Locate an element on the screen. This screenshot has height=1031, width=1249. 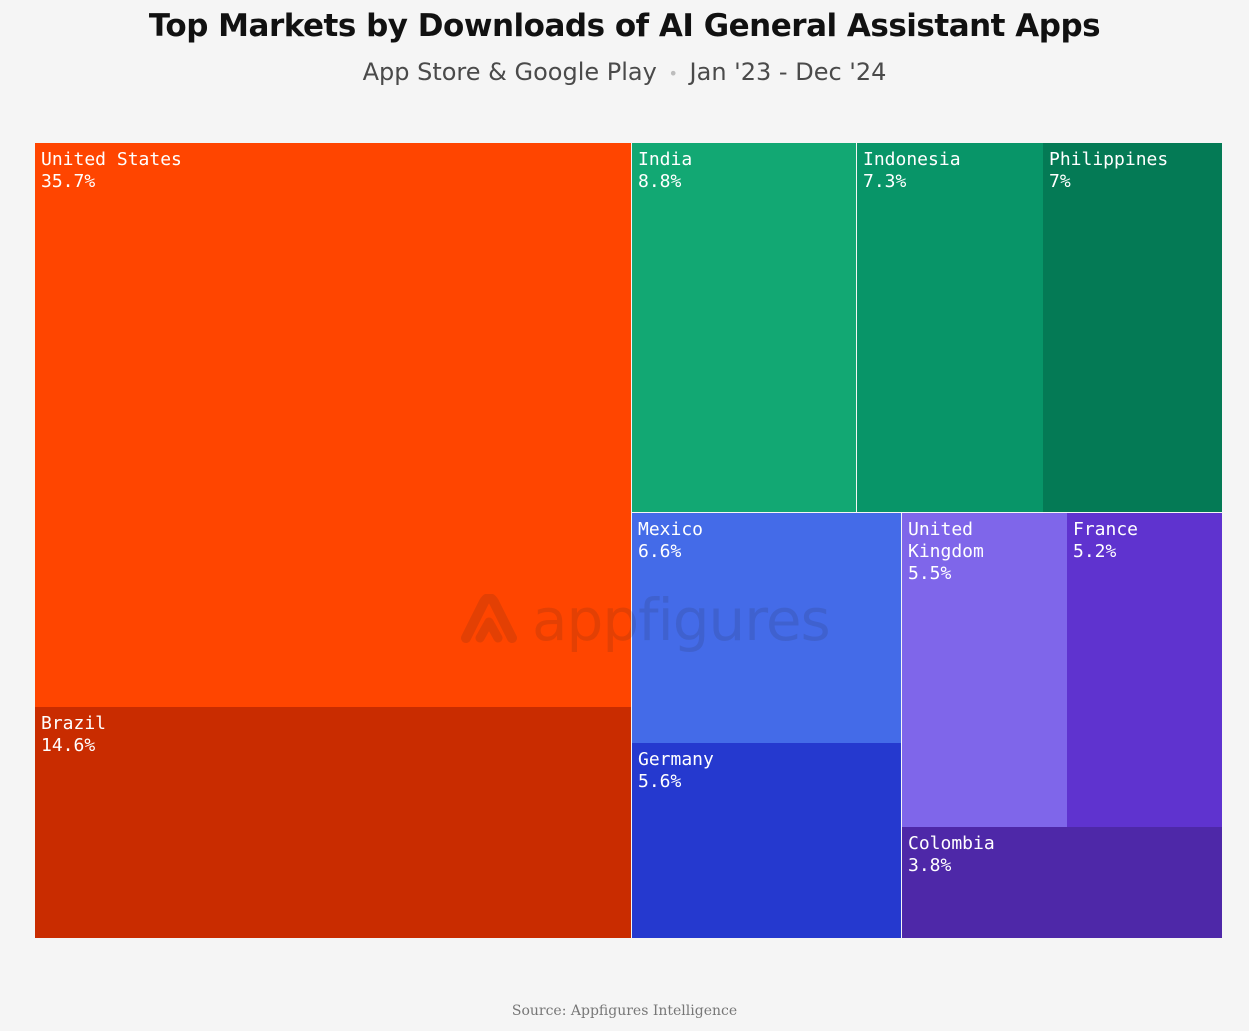
cell-value: 8.8% is located at coordinates (660, 181).